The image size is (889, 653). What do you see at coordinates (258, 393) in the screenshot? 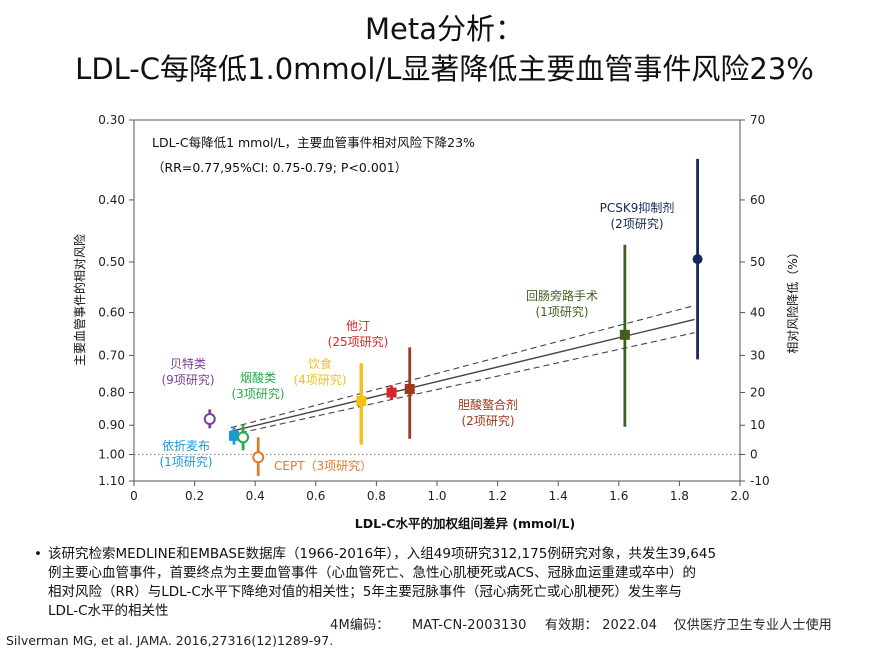
I see `point-sublabel: (3项研究)` at bounding box center [258, 393].